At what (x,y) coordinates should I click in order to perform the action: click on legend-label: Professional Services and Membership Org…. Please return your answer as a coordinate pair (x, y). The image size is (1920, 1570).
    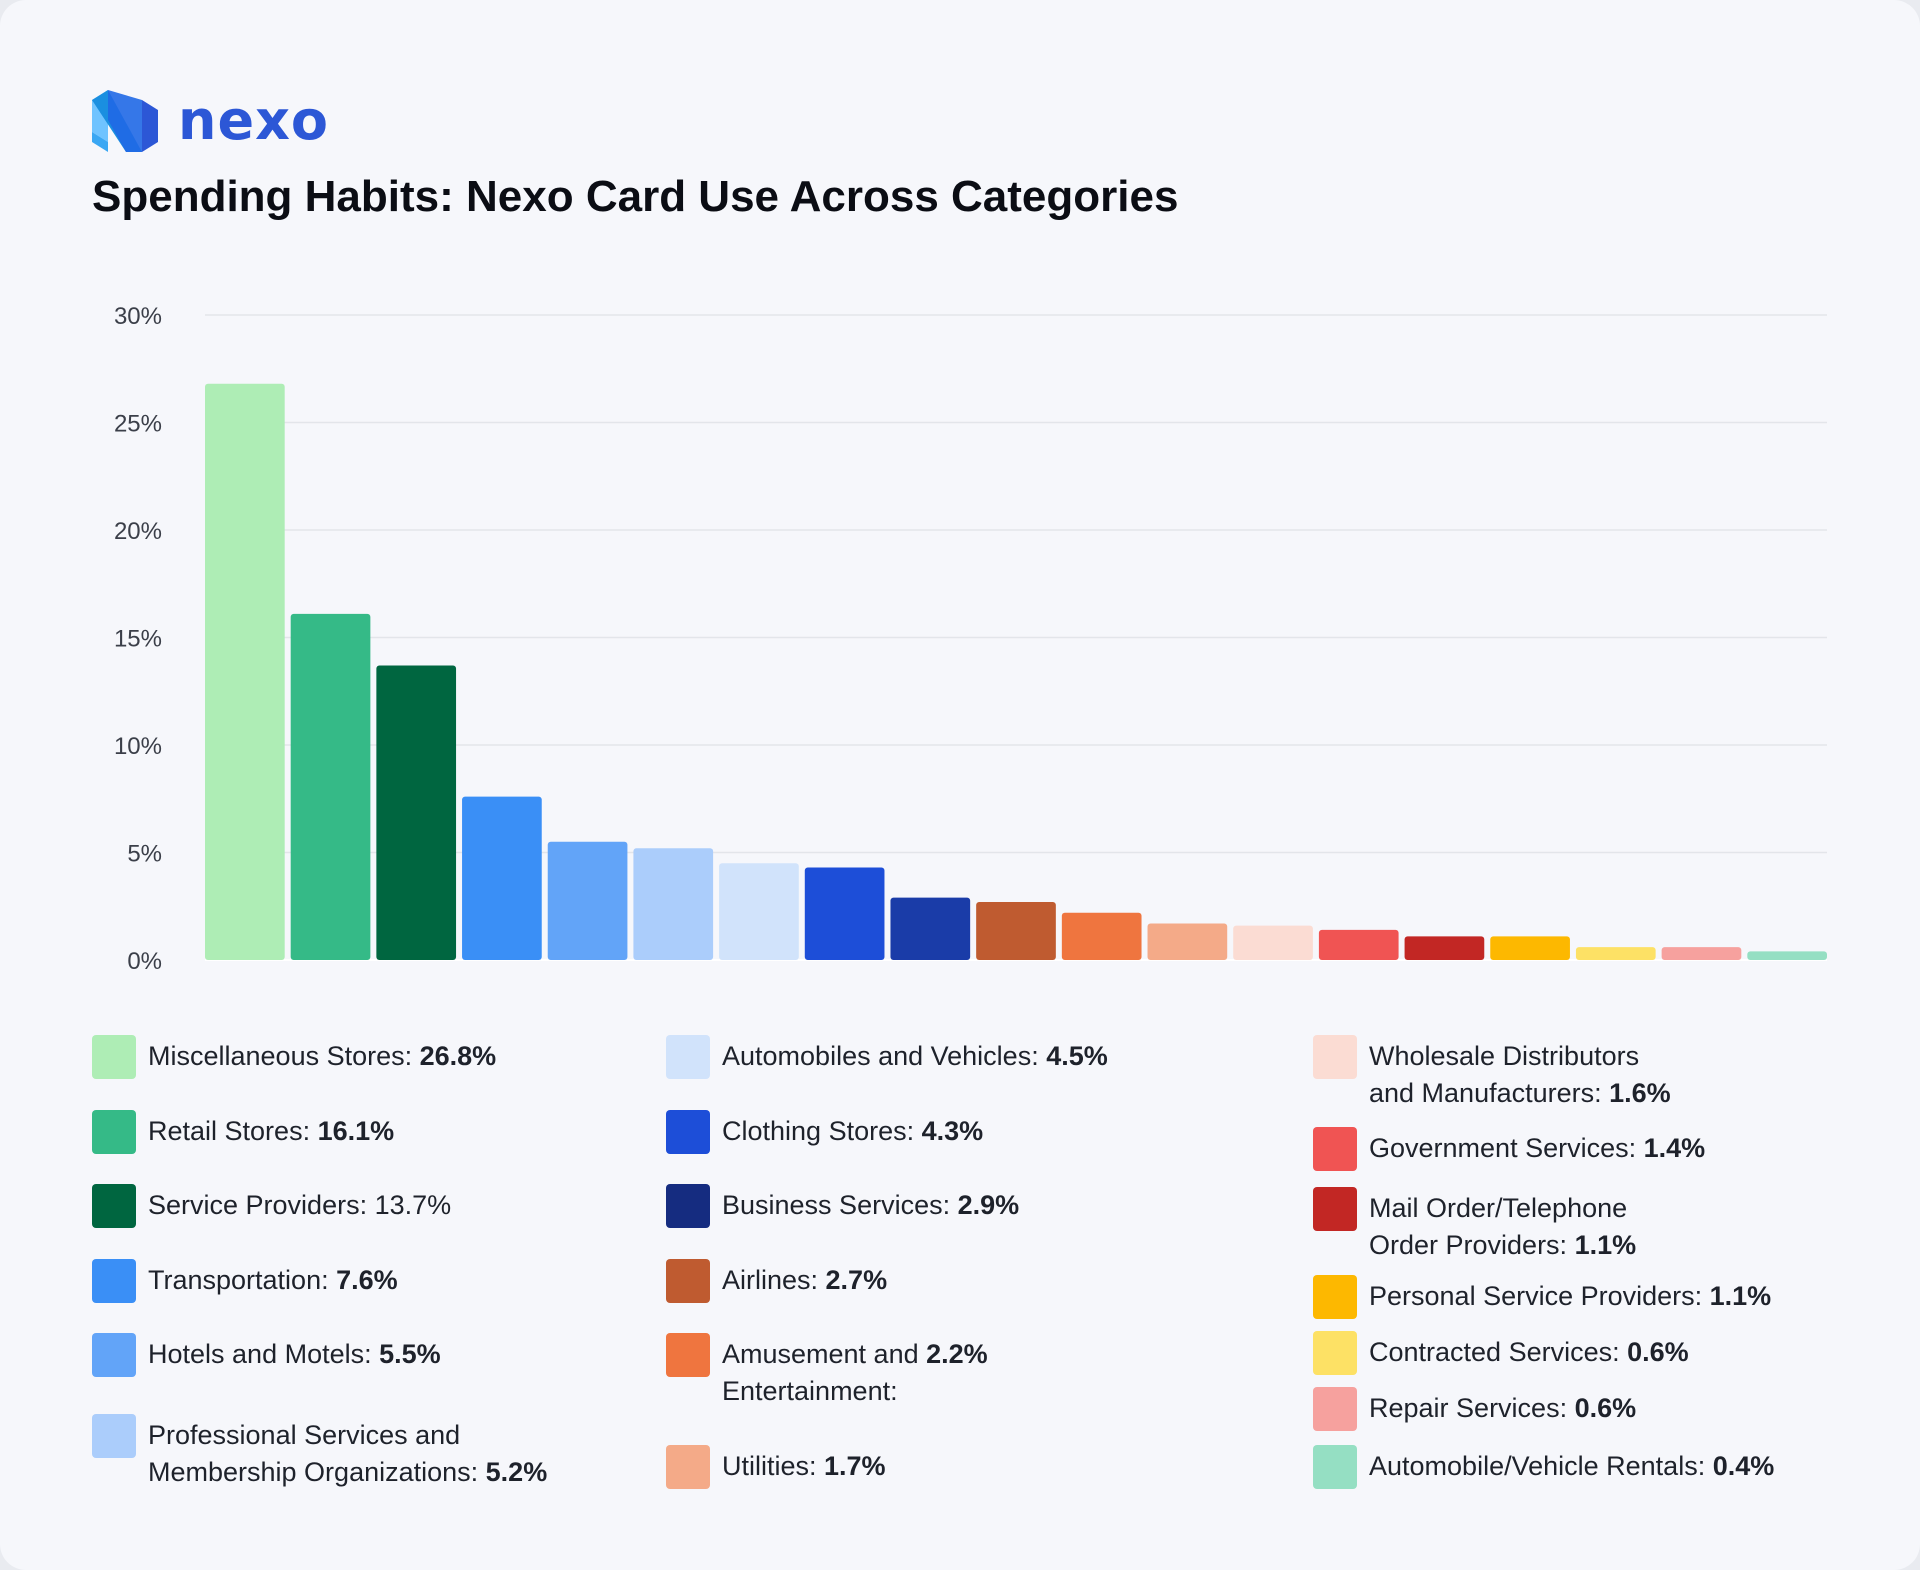
    Looking at the image, I should click on (348, 1453).